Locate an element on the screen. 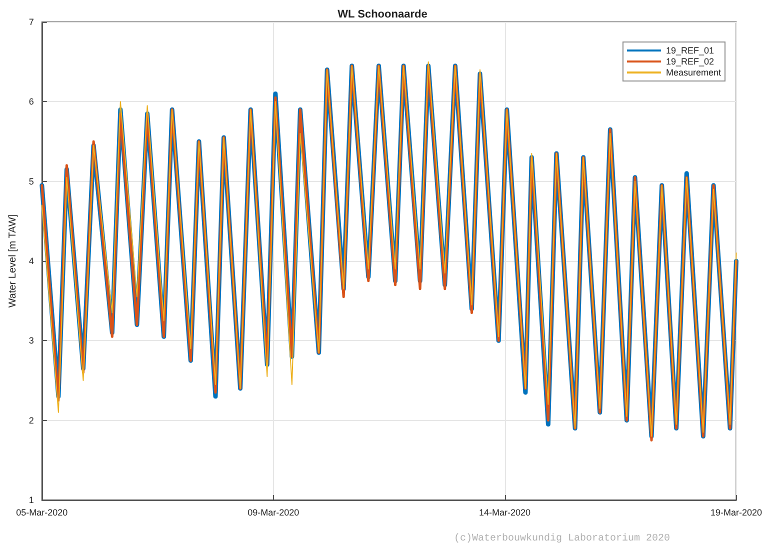 Image resolution: width=765 pixels, height=547 pixels. y-axis-title: Water Level [m TAW] is located at coordinates (13, 261).